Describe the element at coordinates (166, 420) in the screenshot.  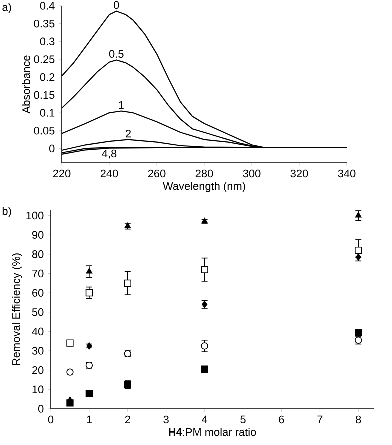
I see `x-tick-label: 3` at that location.